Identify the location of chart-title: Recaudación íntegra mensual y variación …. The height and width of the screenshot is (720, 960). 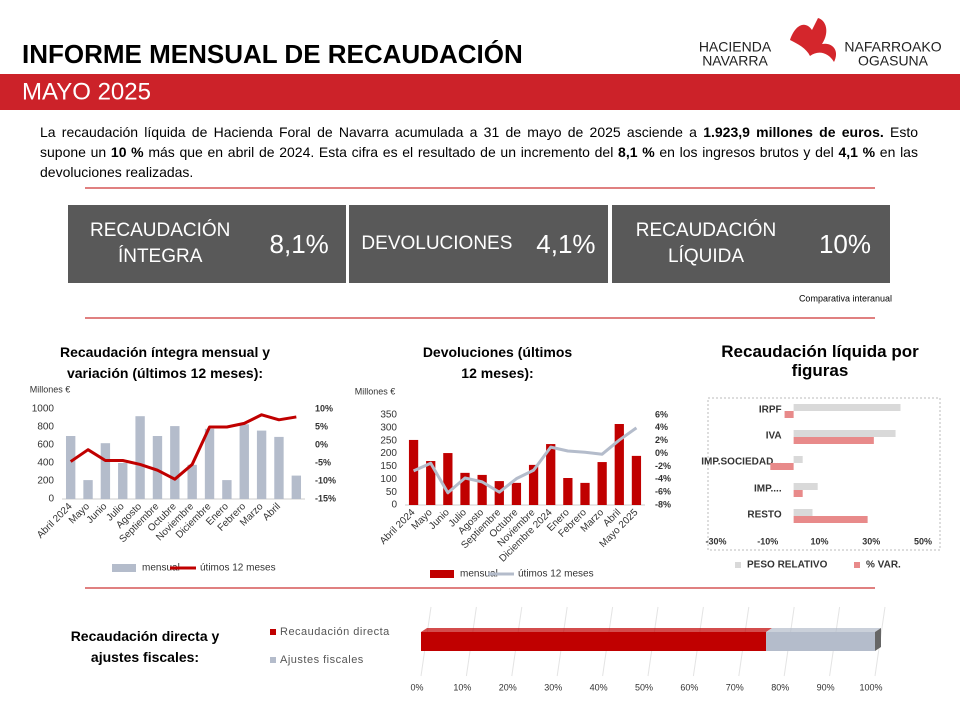
(165, 362).